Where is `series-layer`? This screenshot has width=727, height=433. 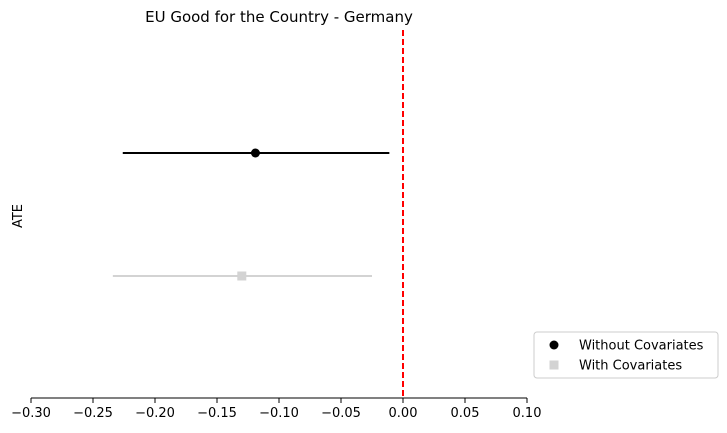 series-layer is located at coordinates (251, 214).